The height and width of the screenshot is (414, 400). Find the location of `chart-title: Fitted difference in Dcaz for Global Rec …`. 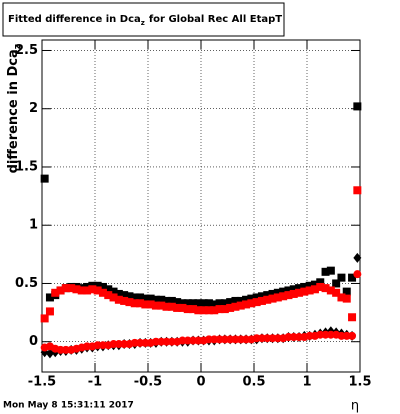

chart-title: Fitted difference in Dcaz for Global Rec … is located at coordinates (145, 20).